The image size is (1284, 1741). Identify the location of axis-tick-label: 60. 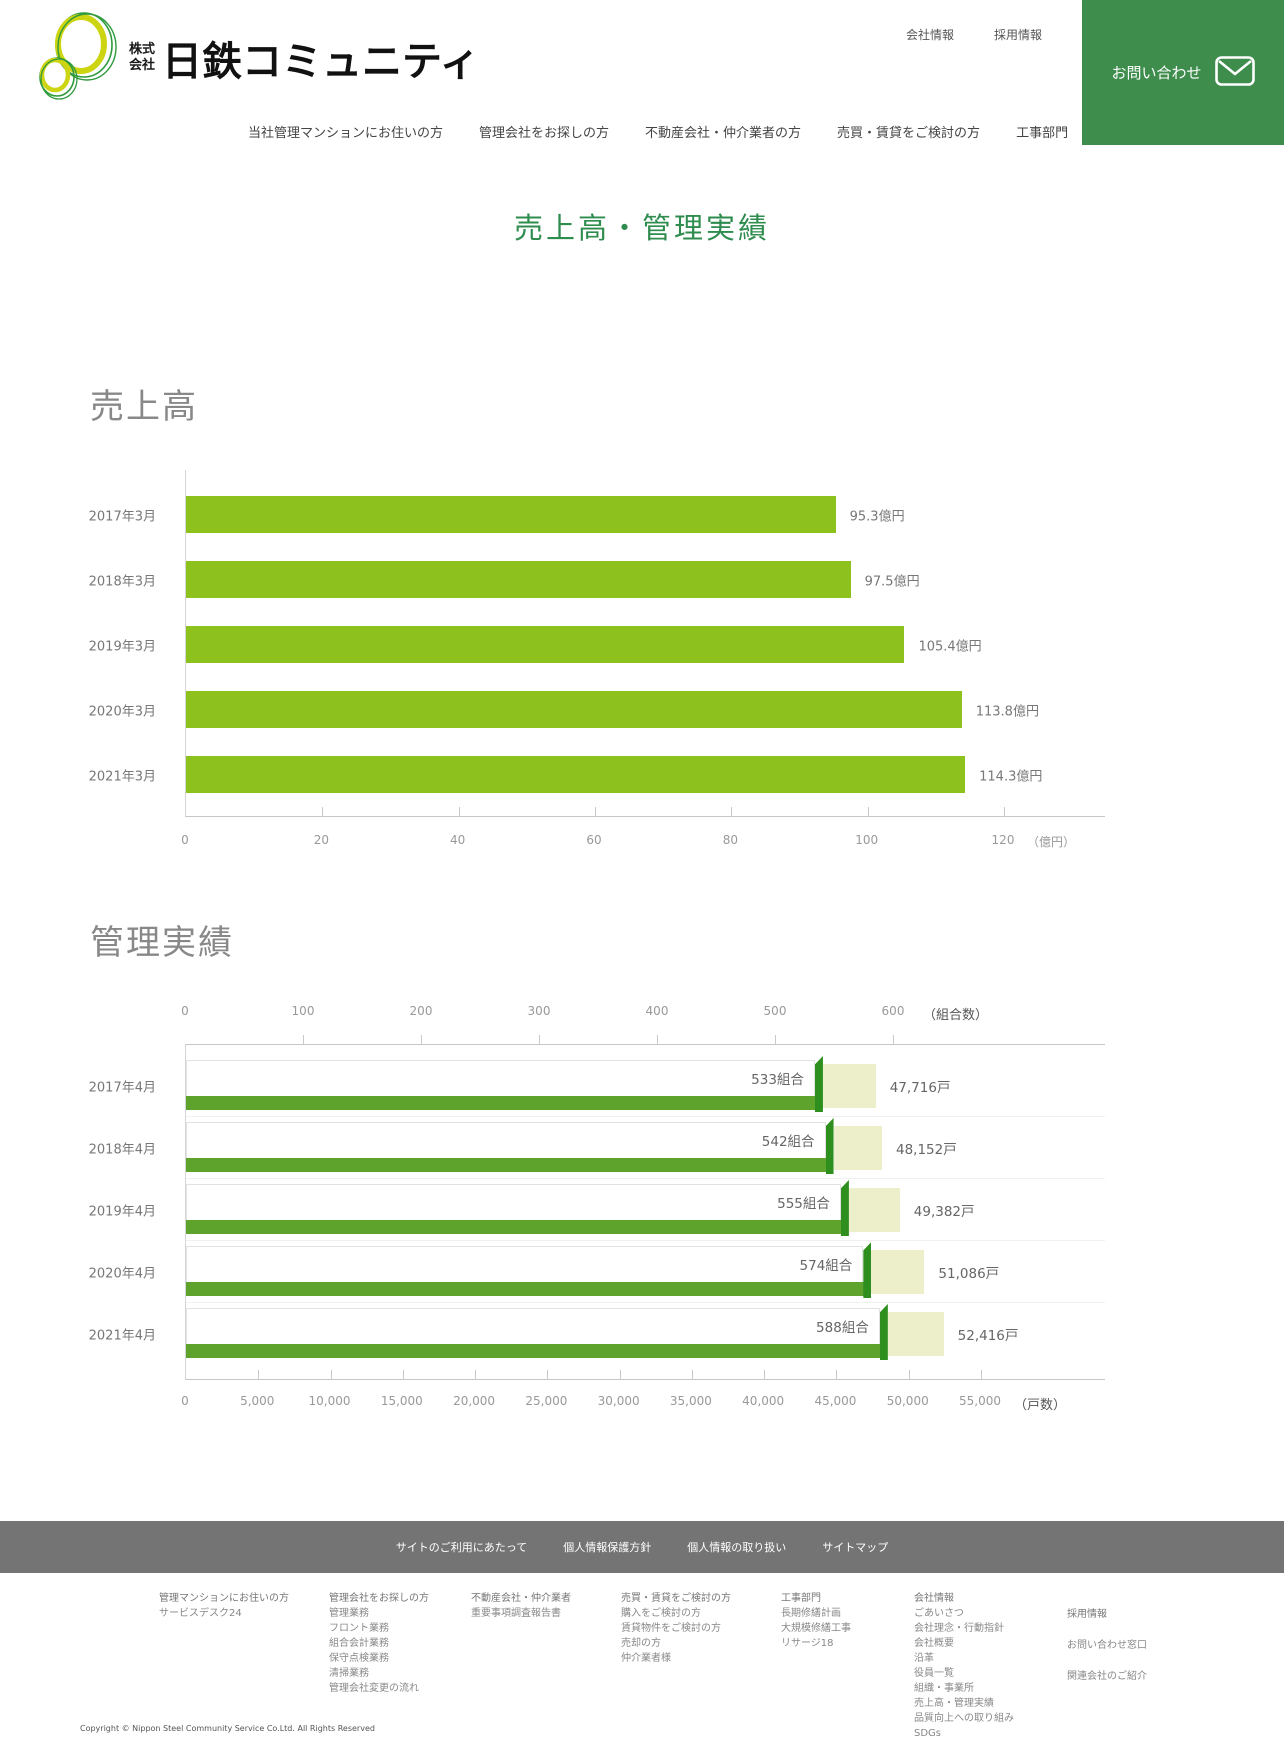
(594, 840).